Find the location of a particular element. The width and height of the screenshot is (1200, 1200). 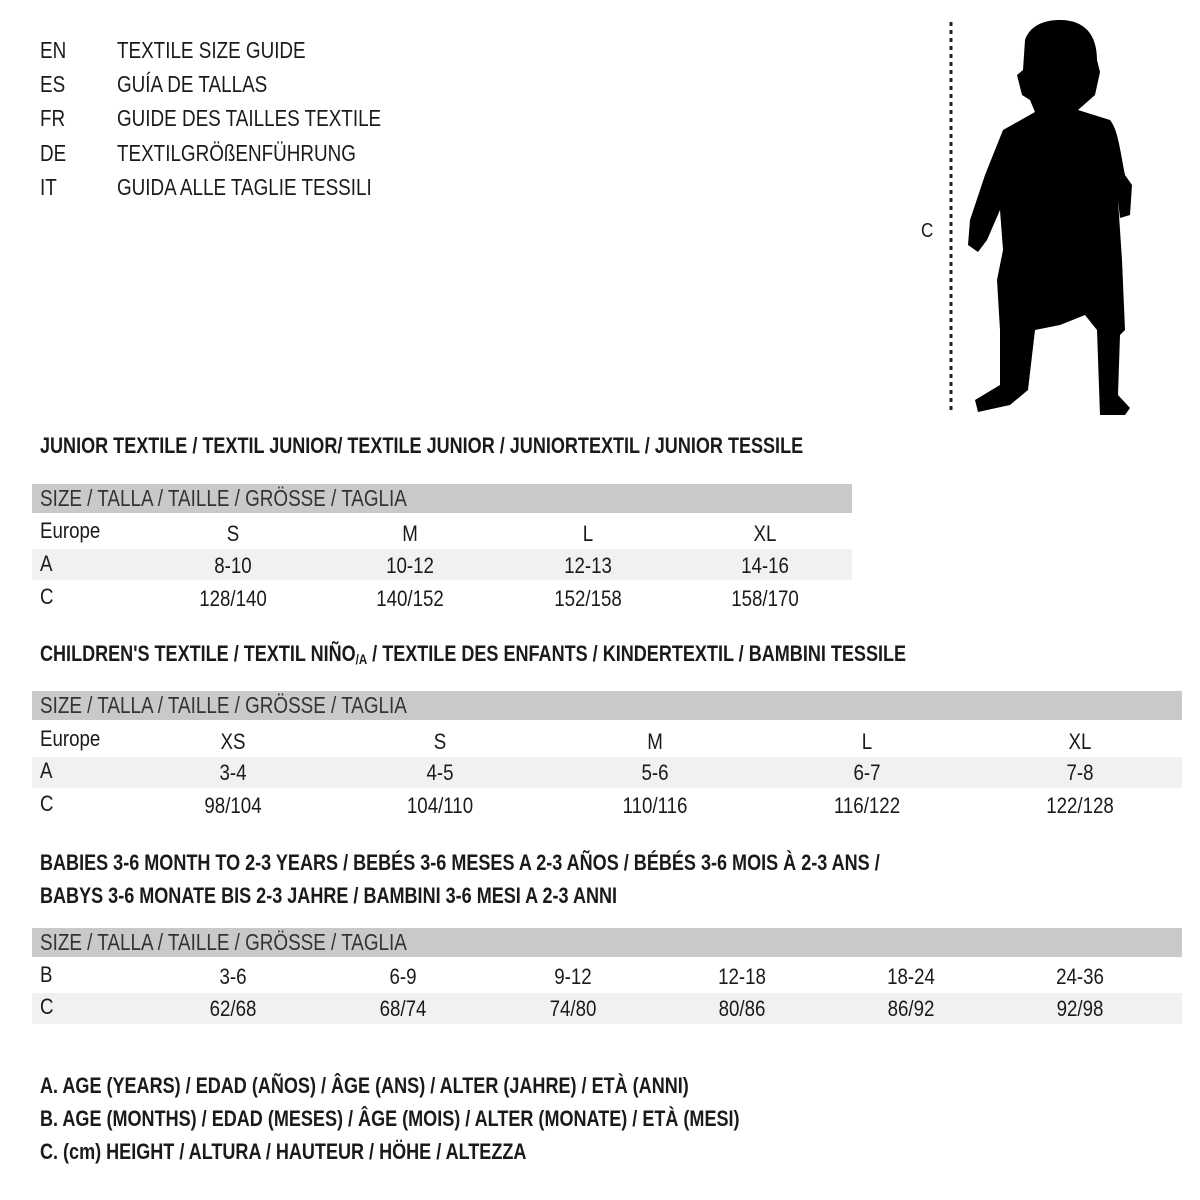

cell: 5-6 is located at coordinates (655, 772).